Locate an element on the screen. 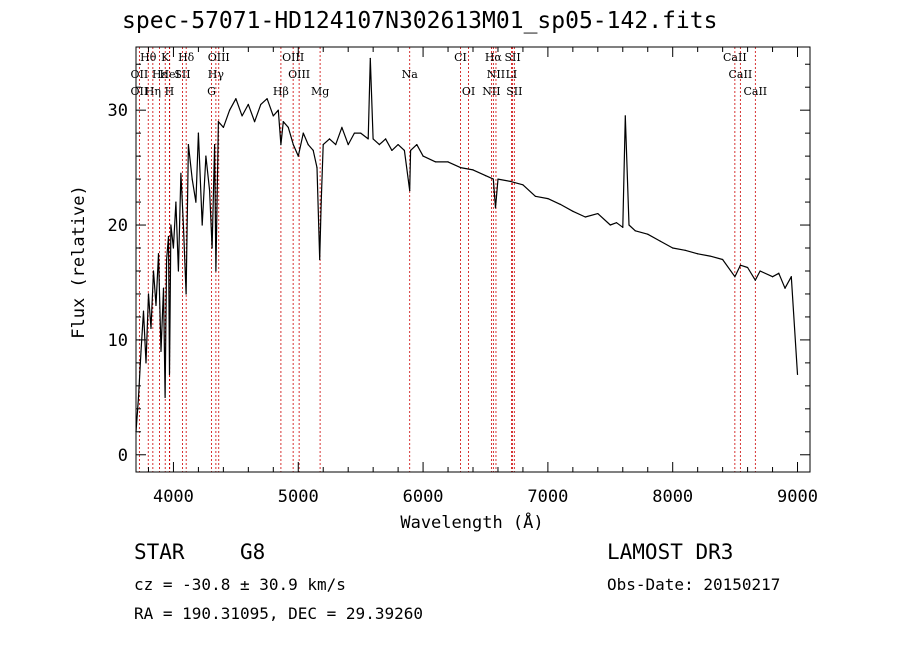  line-label-k: K is located at coordinates (165, 57).